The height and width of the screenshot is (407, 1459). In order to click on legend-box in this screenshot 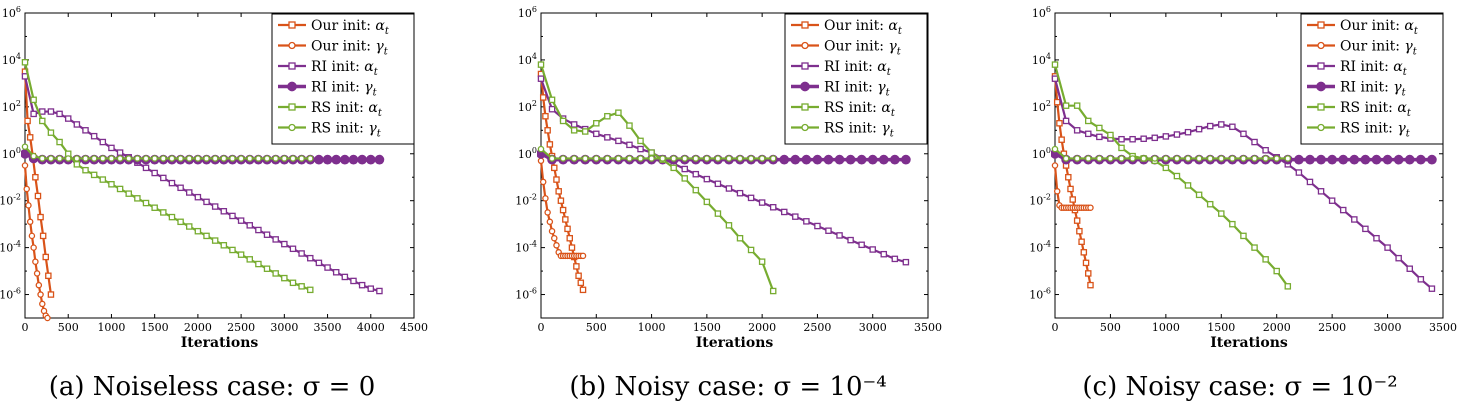, I will do `click(343, 79)`.